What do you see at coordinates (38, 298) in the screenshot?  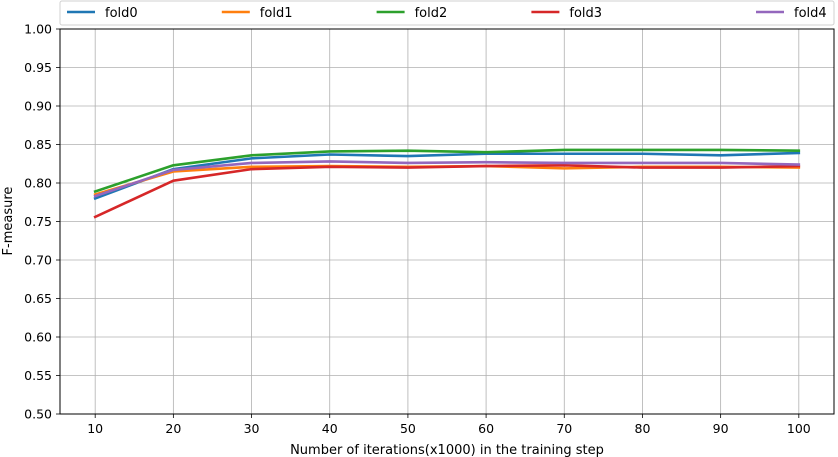 I see `y-tick-label: 0.65` at bounding box center [38, 298].